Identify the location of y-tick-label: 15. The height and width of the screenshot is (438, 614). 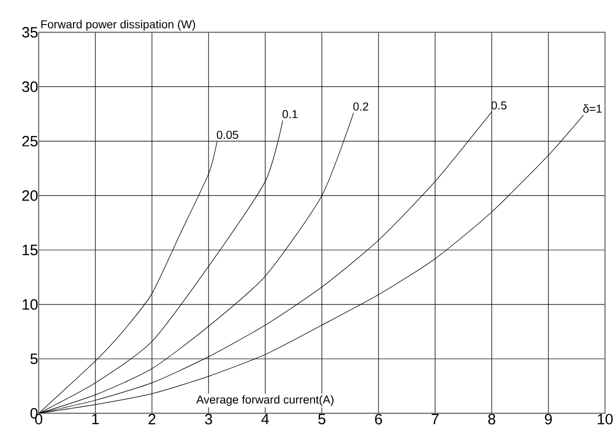
(30, 250).